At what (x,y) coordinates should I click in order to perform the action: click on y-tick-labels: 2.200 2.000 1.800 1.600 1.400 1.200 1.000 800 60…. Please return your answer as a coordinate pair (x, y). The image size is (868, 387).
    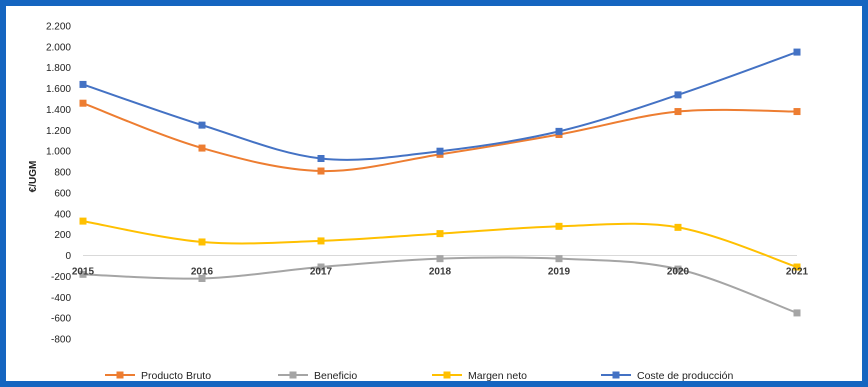
    Looking at the image, I should click on (58, 184).